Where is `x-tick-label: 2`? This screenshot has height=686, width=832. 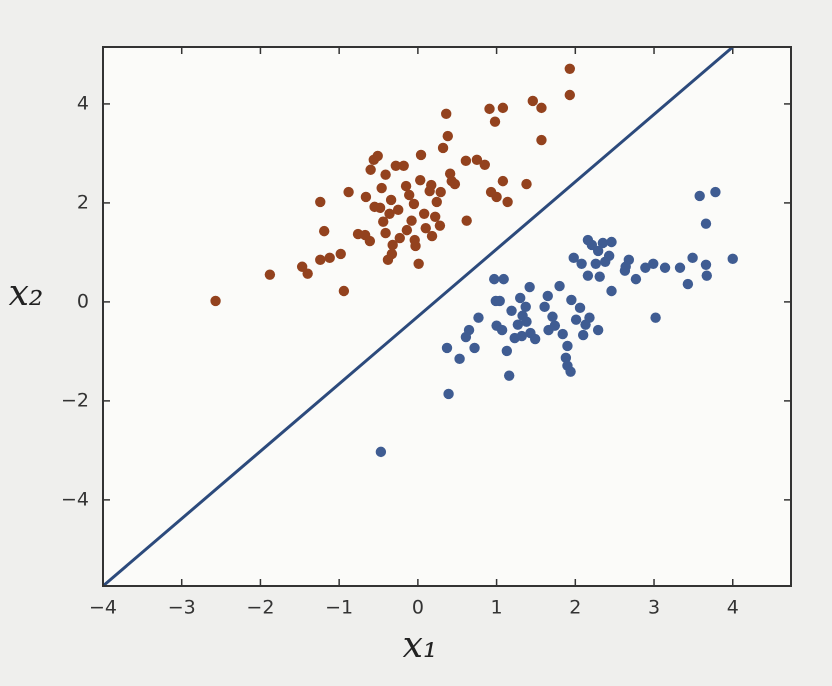 x-tick-label: 2 is located at coordinates (575, 608).